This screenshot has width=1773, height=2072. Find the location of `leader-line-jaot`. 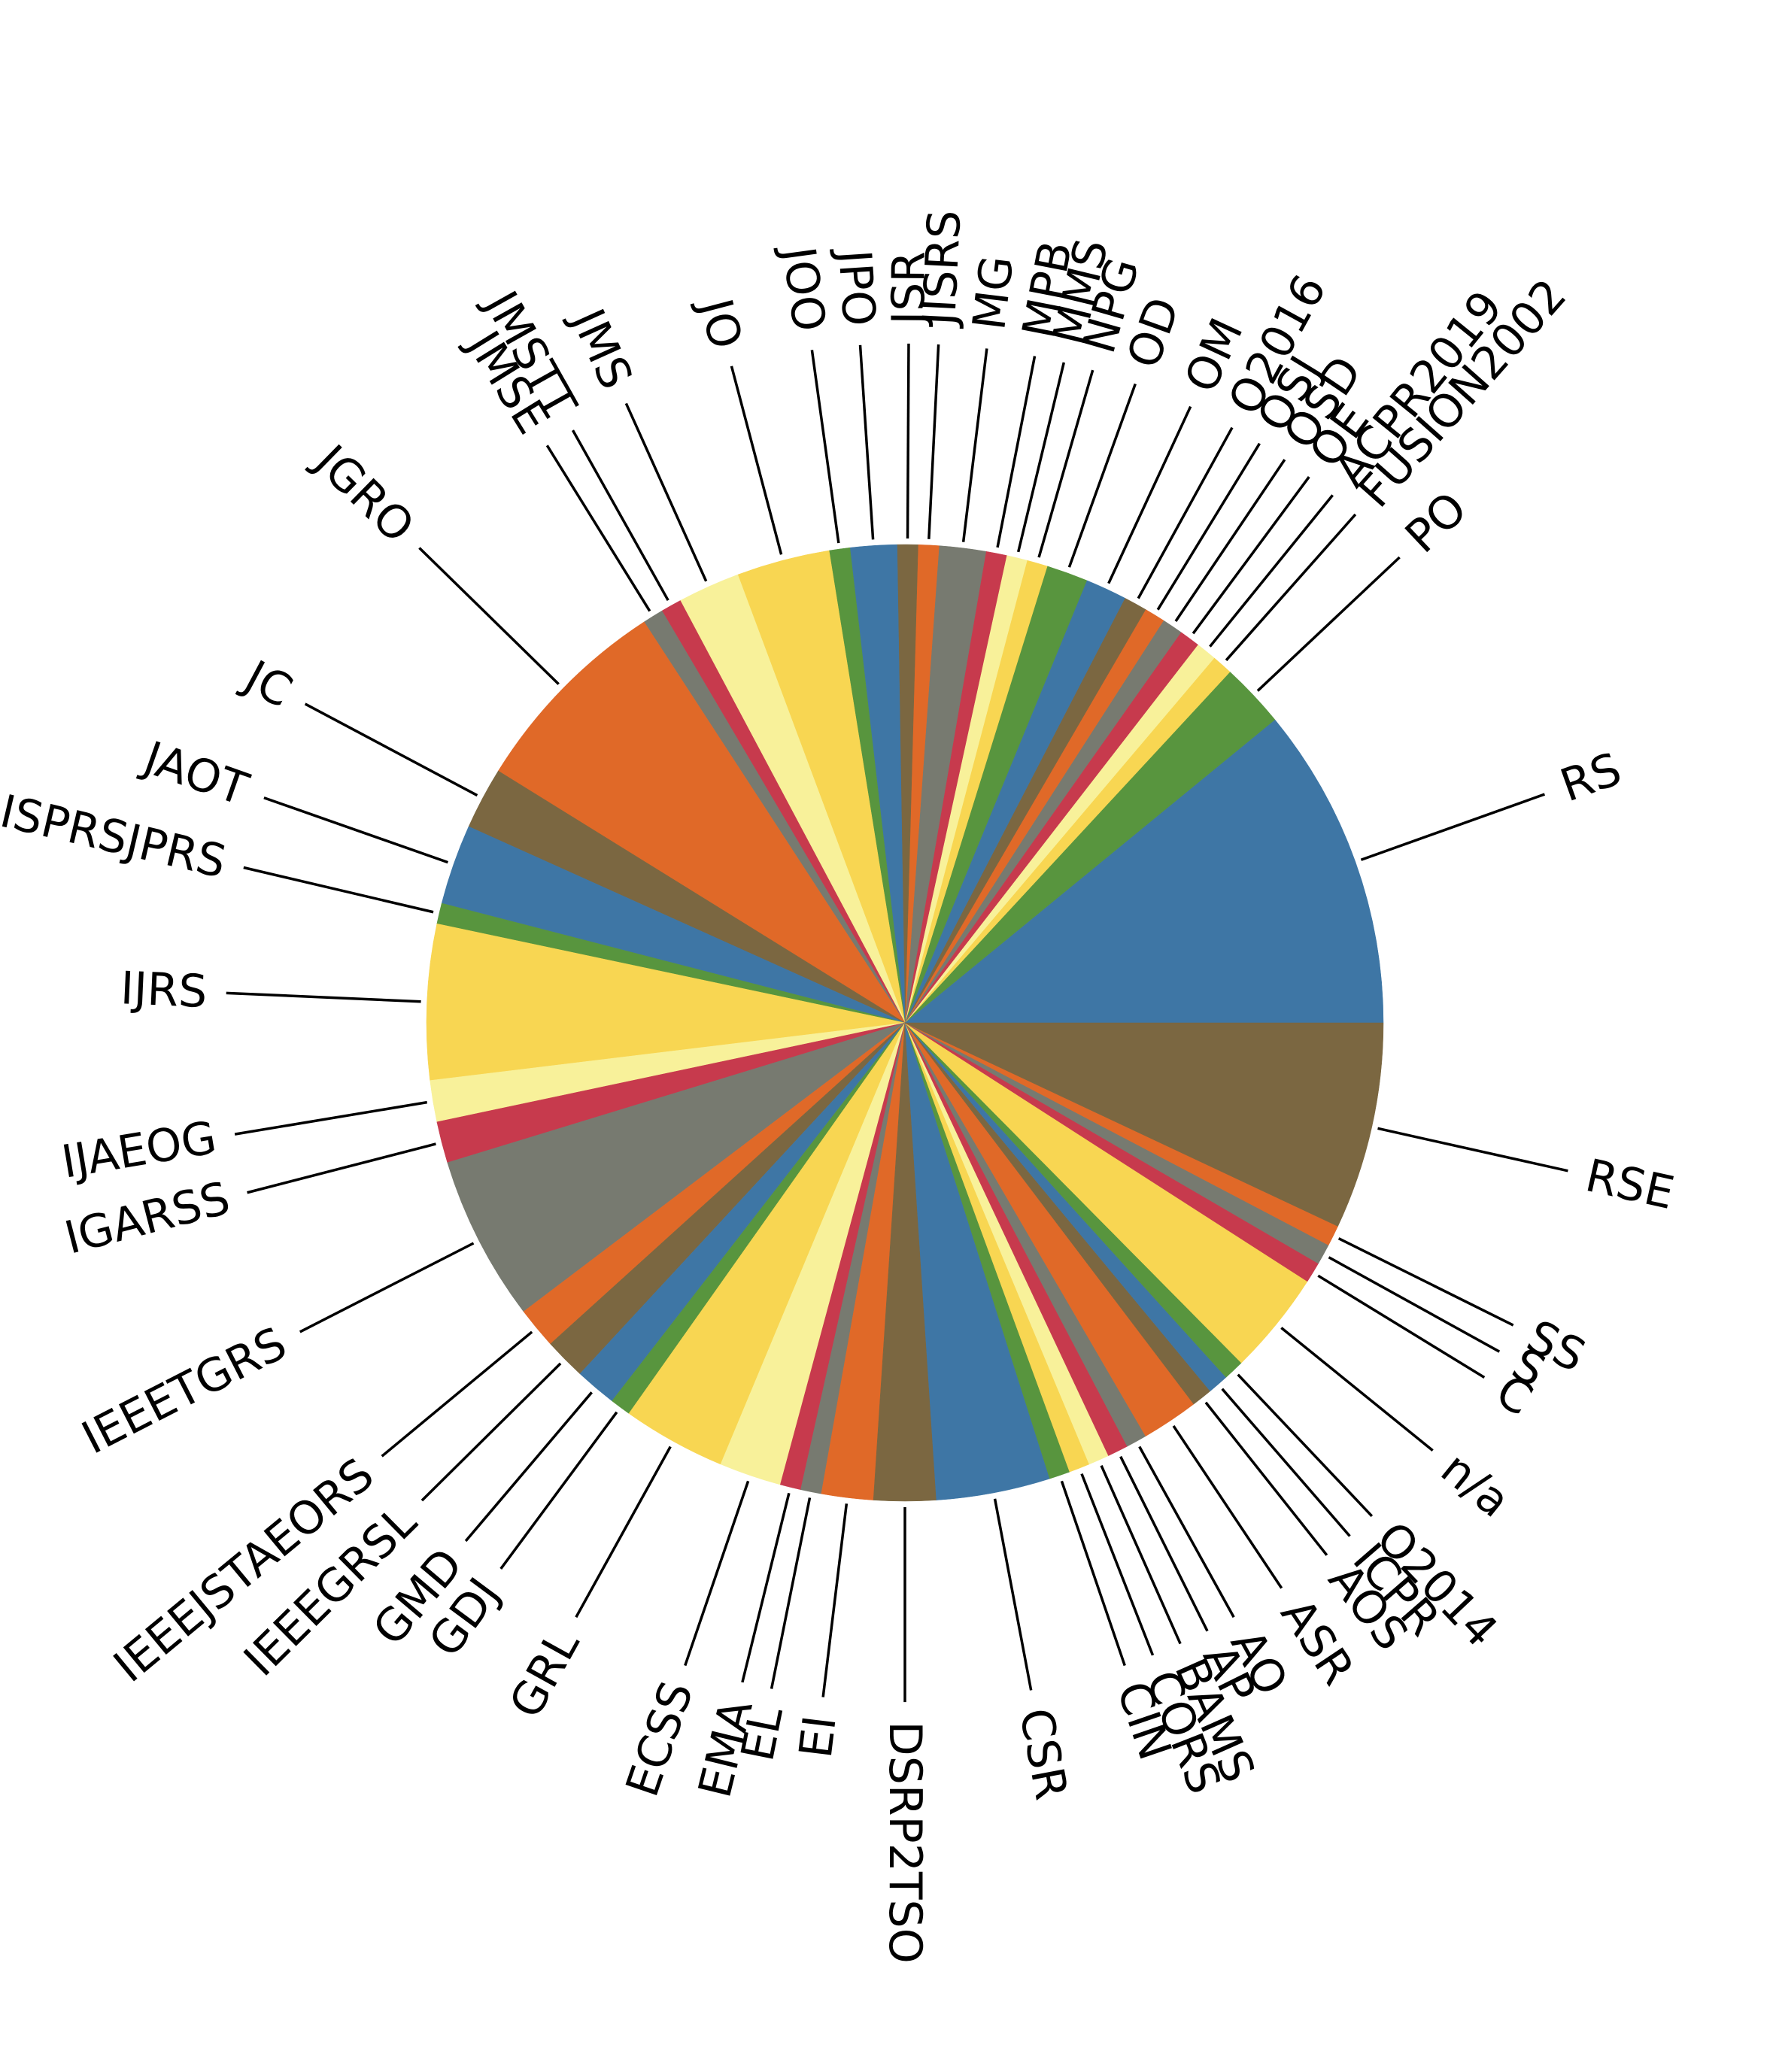

leader-line-jaot is located at coordinates (355, 830).